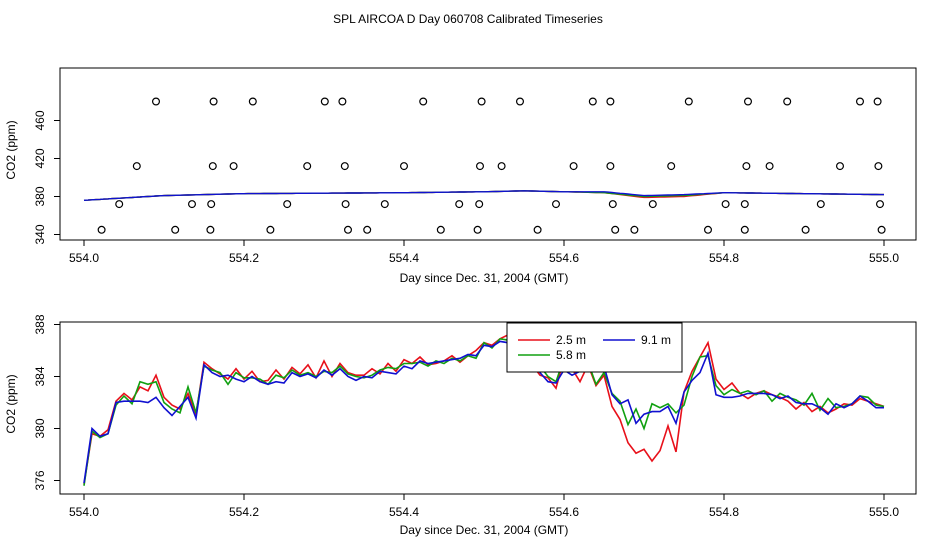 The image size is (936, 540). What do you see at coordinates (404, 258) in the screenshot?
I see `top-panel-x-tick-label: 554.4` at bounding box center [404, 258].